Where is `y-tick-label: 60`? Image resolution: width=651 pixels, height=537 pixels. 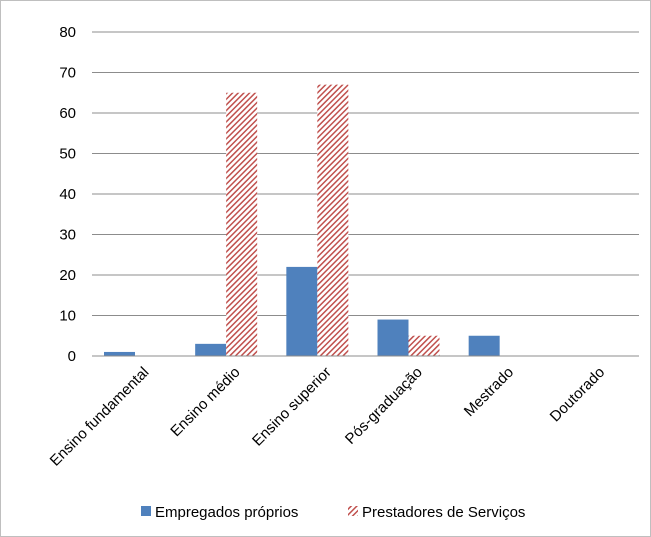
y-tick-label: 60 is located at coordinates (67, 113).